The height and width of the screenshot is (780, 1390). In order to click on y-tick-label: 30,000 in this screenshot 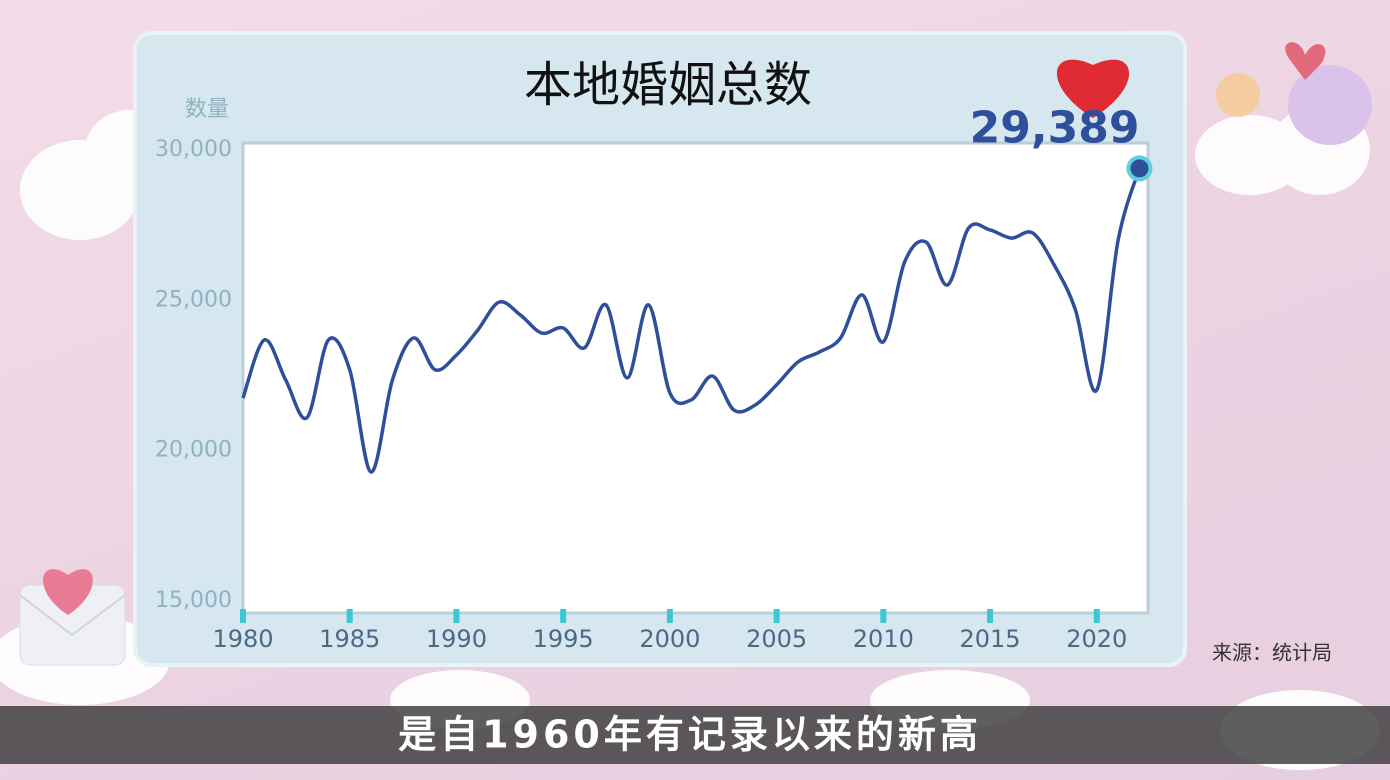, I will do `click(193, 149)`.